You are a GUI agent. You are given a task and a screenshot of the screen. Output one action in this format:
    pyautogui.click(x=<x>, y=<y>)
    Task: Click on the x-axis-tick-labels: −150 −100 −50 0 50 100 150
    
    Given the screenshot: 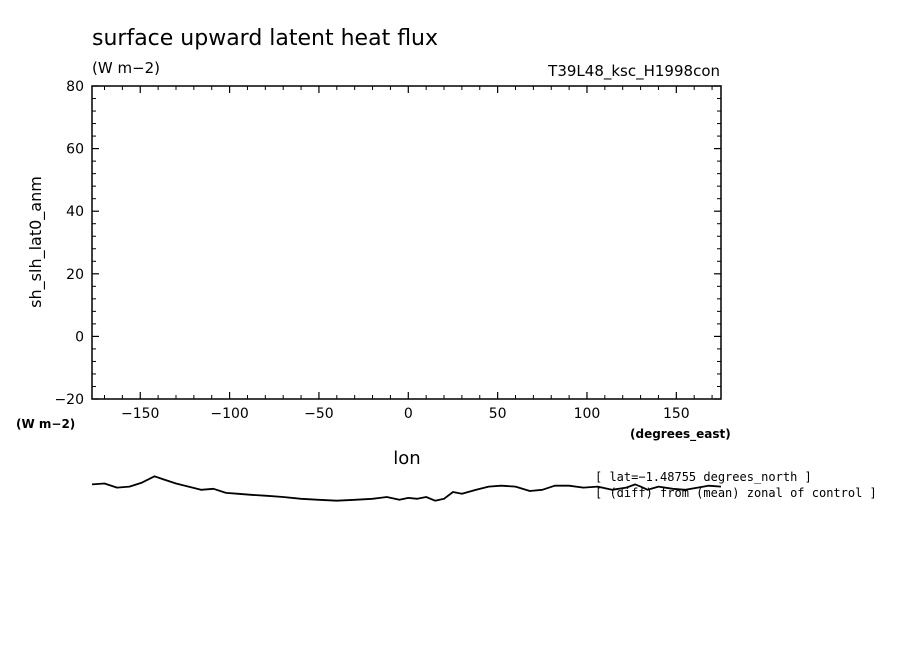 What is the action you would take?
    pyautogui.click(x=405, y=414)
    